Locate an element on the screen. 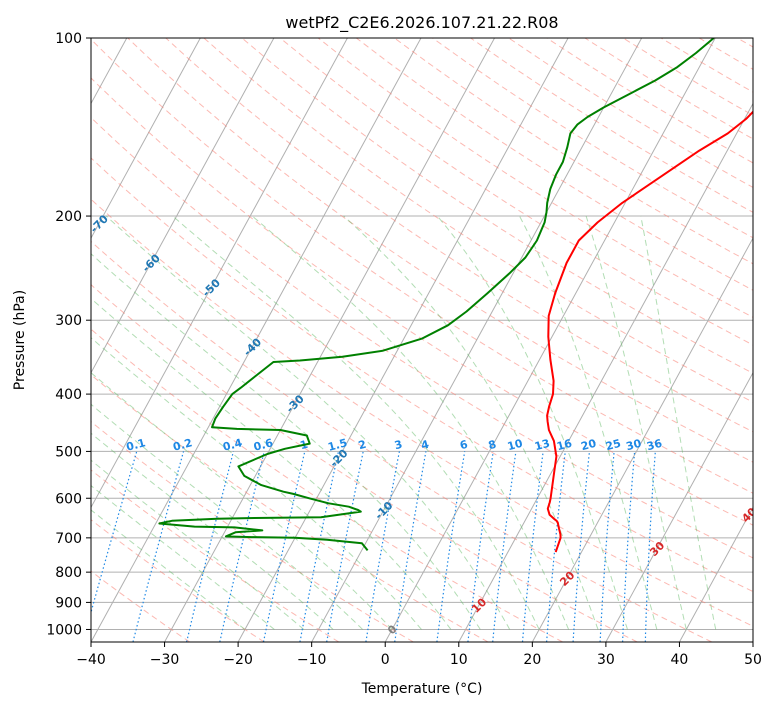  x-tick-label: 0 is located at coordinates (385, 660).